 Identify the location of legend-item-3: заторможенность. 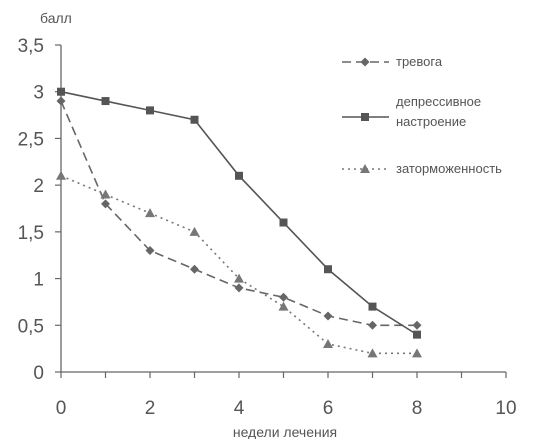
(422, 168).